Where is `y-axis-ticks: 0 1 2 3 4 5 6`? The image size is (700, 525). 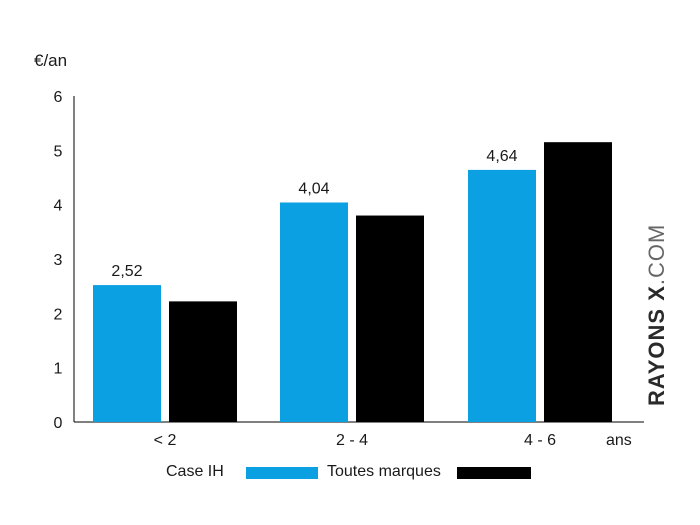 y-axis-ticks: 0 1 2 3 4 5 6 is located at coordinates (58, 260).